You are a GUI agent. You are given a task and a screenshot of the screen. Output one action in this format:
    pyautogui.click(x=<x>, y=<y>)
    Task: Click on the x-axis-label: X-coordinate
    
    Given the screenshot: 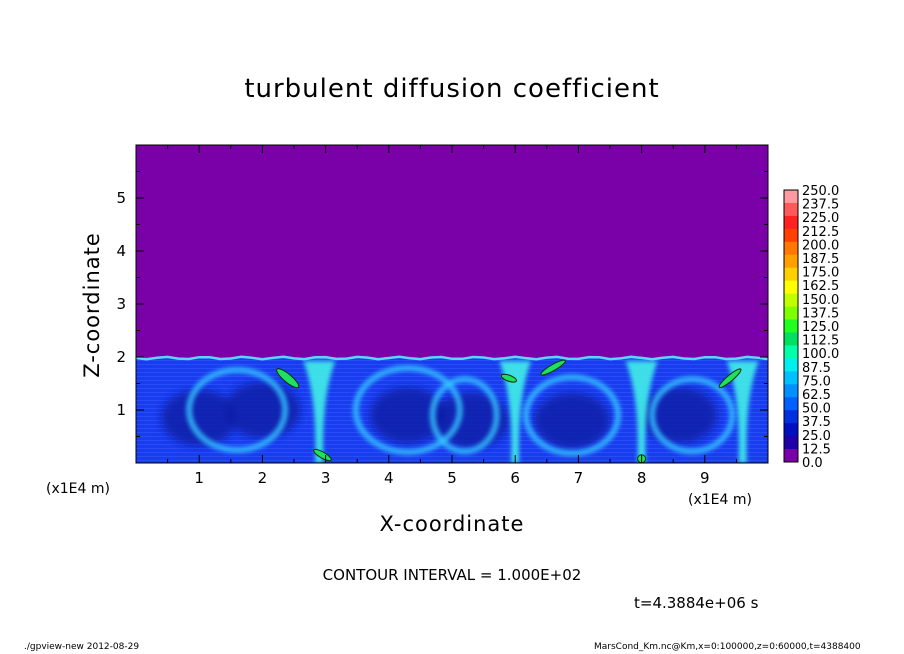 What is the action you would take?
    pyautogui.click(x=452, y=524)
    